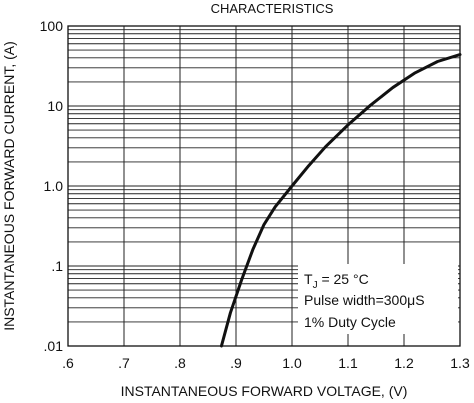 This screenshot has height=403, width=474. I want to click on annotation-pulse-width: Pulse width=300μS, so click(364, 300).